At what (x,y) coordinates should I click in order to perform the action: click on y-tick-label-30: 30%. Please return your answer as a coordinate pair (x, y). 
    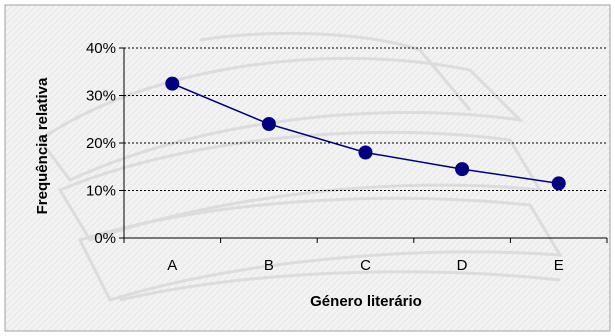
    Looking at the image, I should click on (101, 96).